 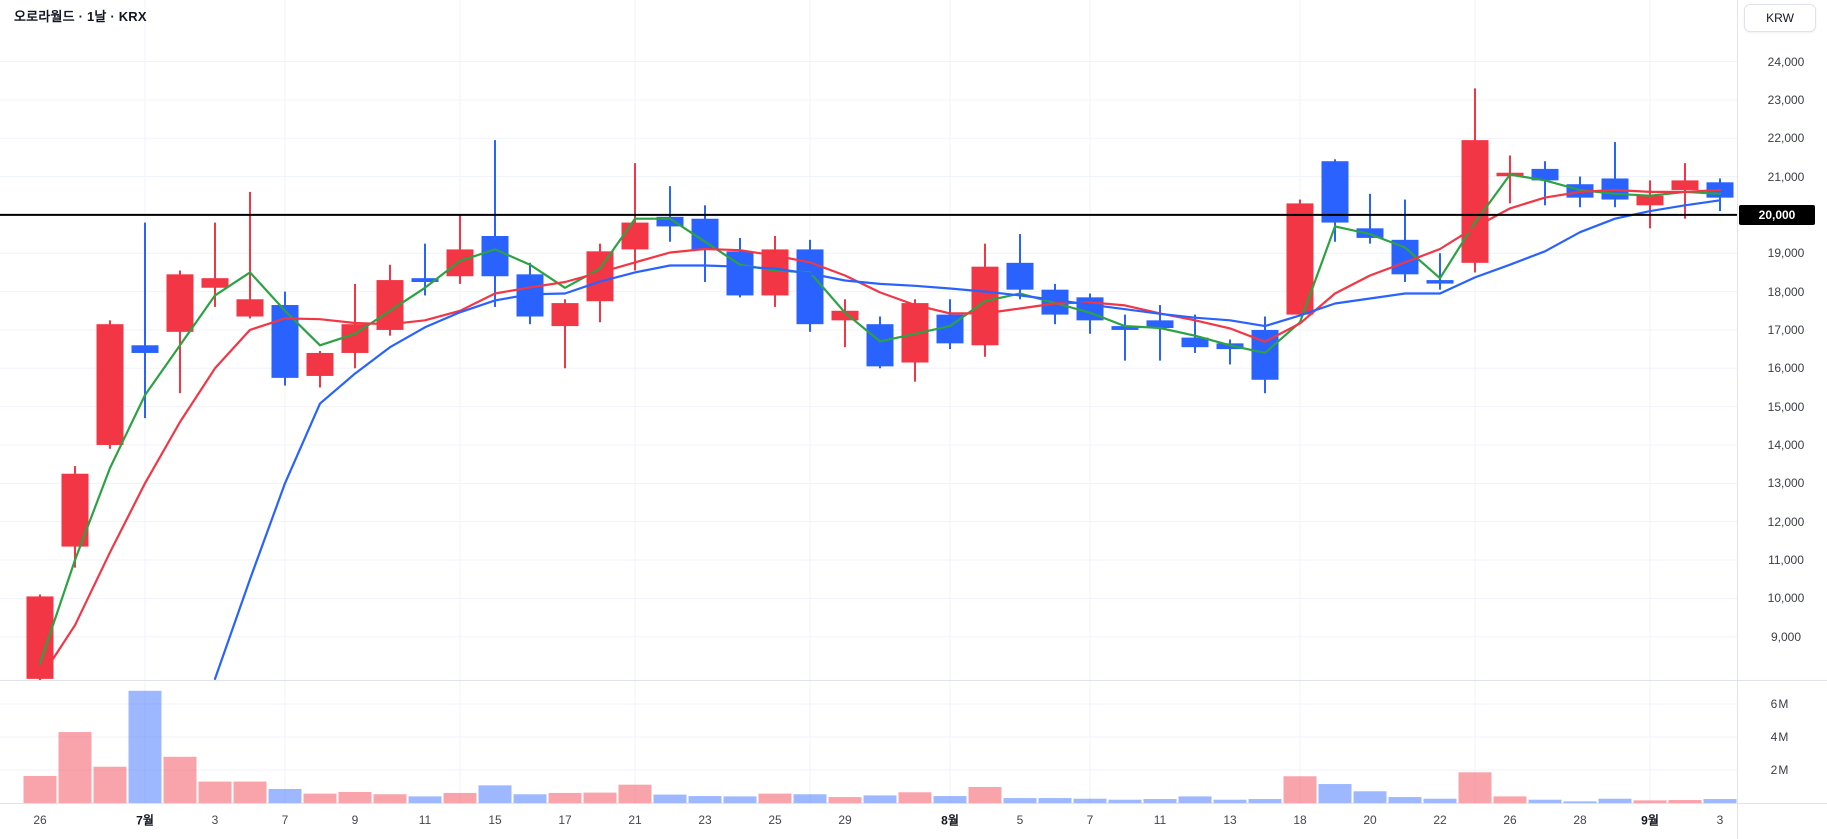 I want to click on price-tick-label: 9,000, so click(x=1786, y=636).